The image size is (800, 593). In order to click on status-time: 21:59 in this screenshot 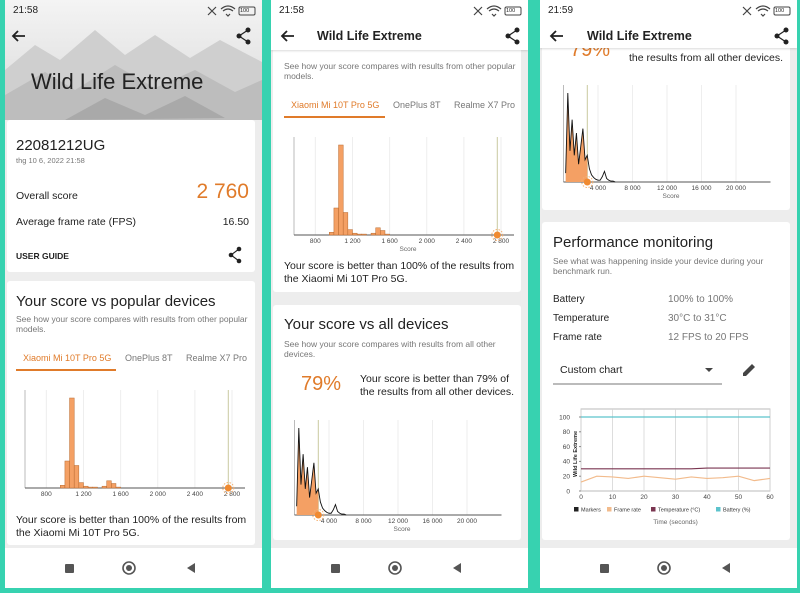, I will do `click(561, 10)`.